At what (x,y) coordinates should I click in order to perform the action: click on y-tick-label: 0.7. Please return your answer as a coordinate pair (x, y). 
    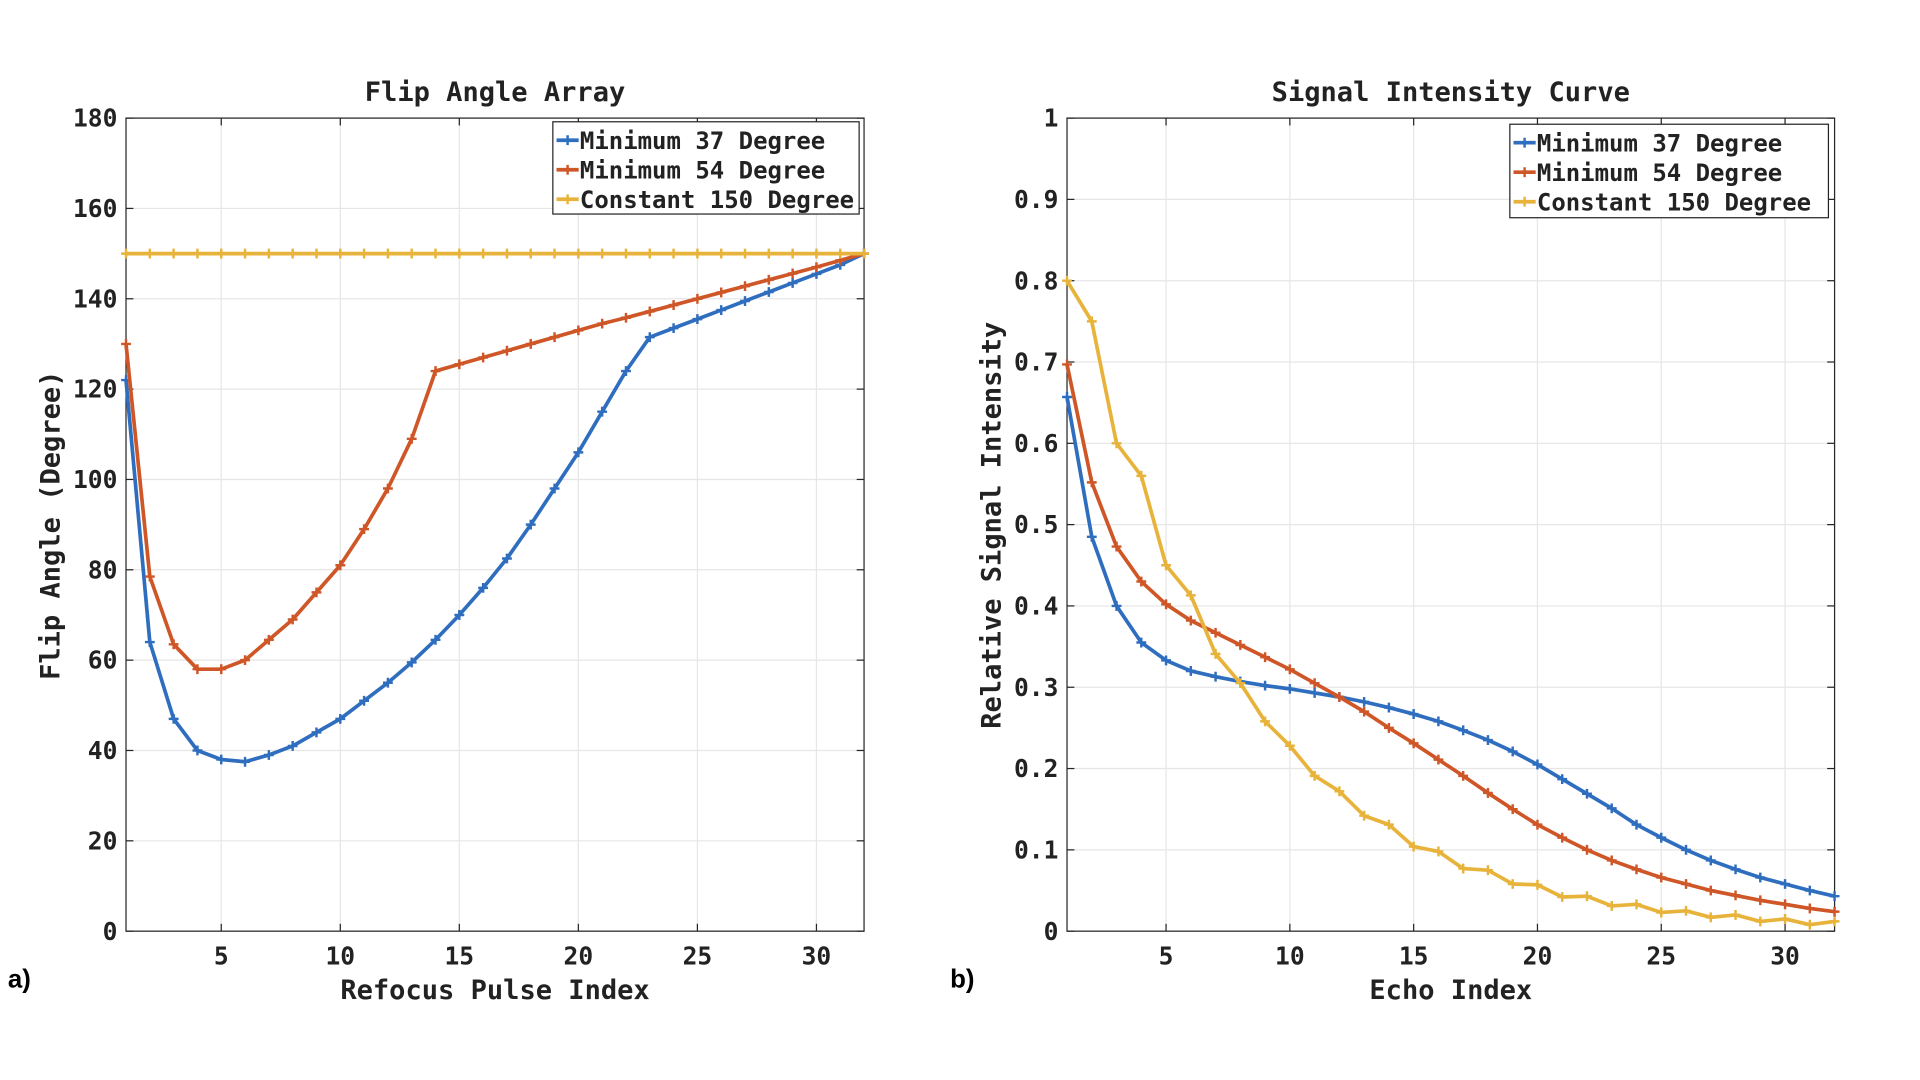
    Looking at the image, I should click on (1036, 362).